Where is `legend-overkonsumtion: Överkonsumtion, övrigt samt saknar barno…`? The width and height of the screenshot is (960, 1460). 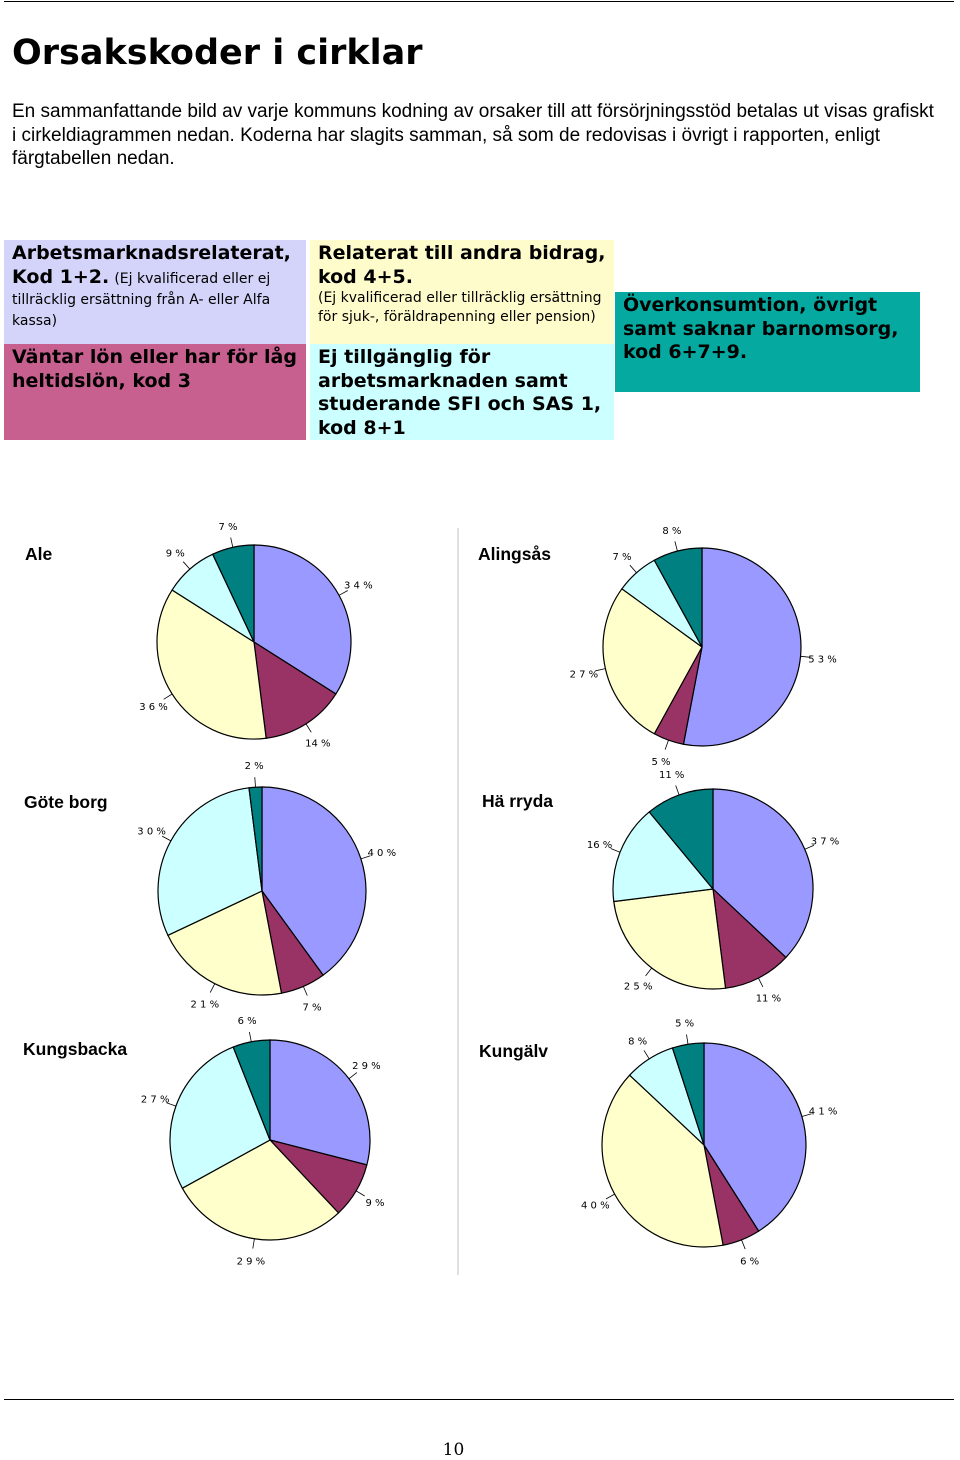
legend-overkonsumtion: Överkonsumtion, övrigt samt saknar barno… is located at coordinates (767, 342).